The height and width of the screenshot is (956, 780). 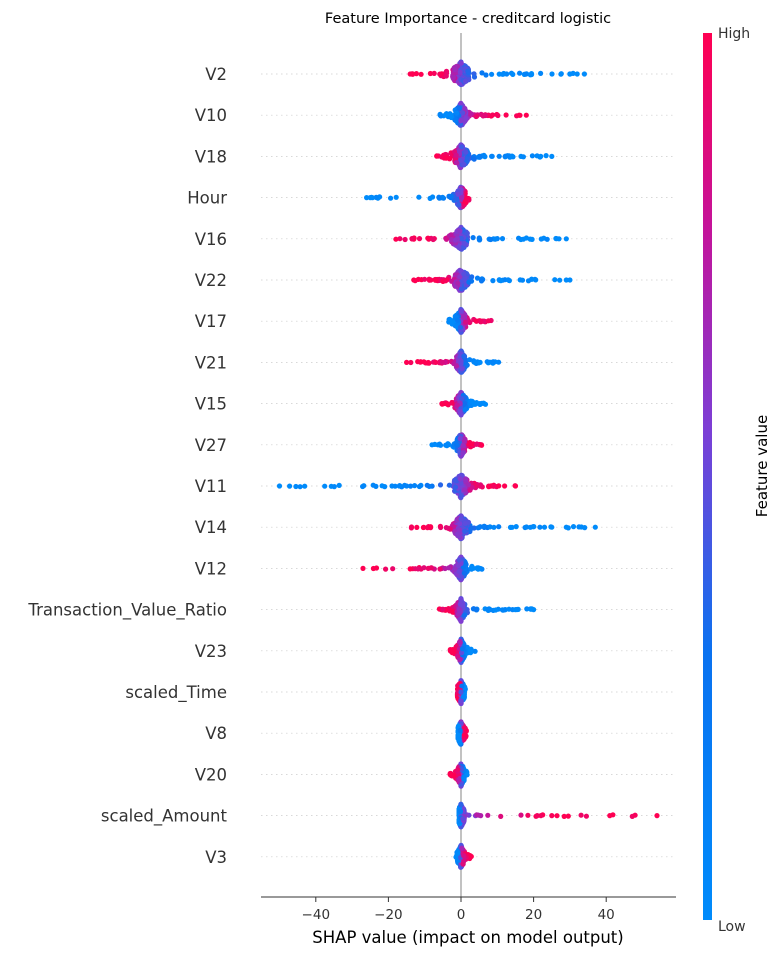 I want to click on feature-label: V10, so click(x=211, y=115).